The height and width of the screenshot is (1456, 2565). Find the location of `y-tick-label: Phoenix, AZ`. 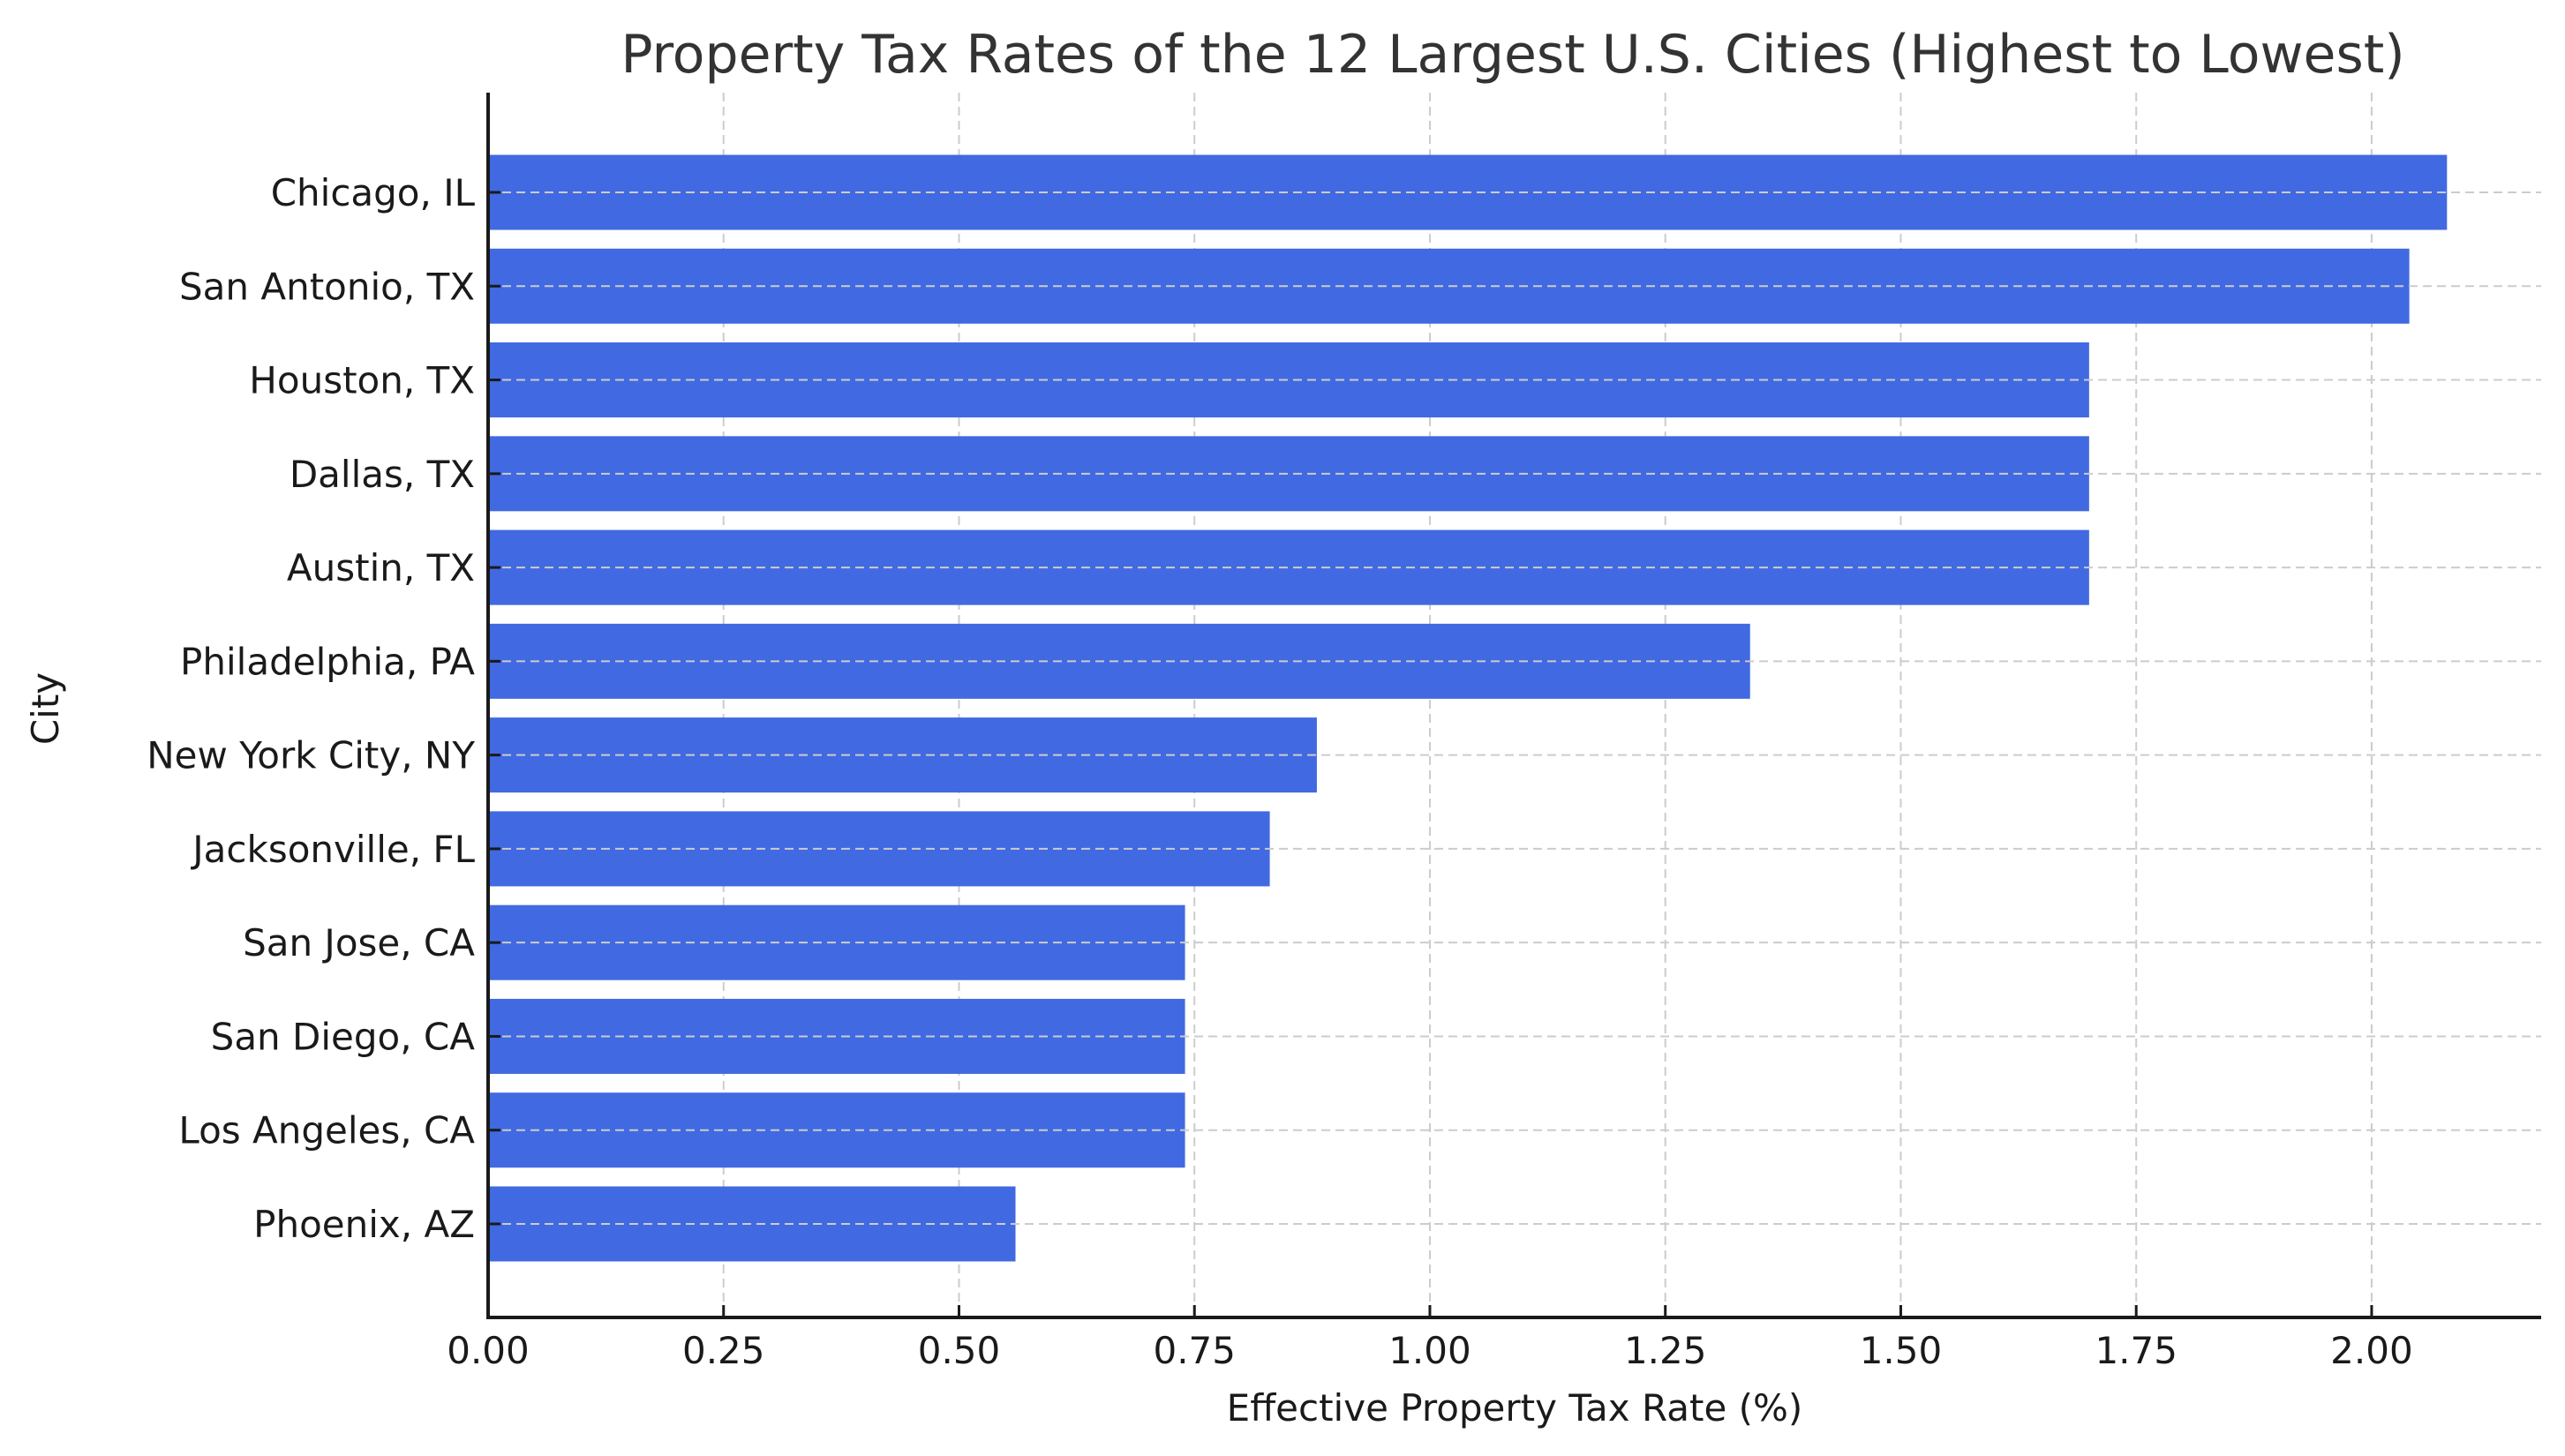

y-tick-label: Phoenix, AZ is located at coordinates (364, 1224).